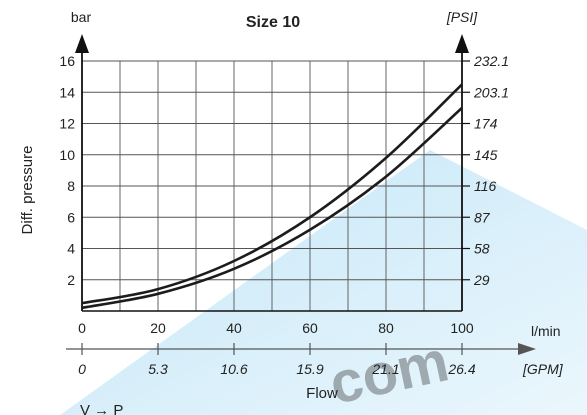 The image size is (587, 415). Describe the element at coordinates (309, 369) in the screenshot. I see `x2-tick-label: 15.9` at that location.